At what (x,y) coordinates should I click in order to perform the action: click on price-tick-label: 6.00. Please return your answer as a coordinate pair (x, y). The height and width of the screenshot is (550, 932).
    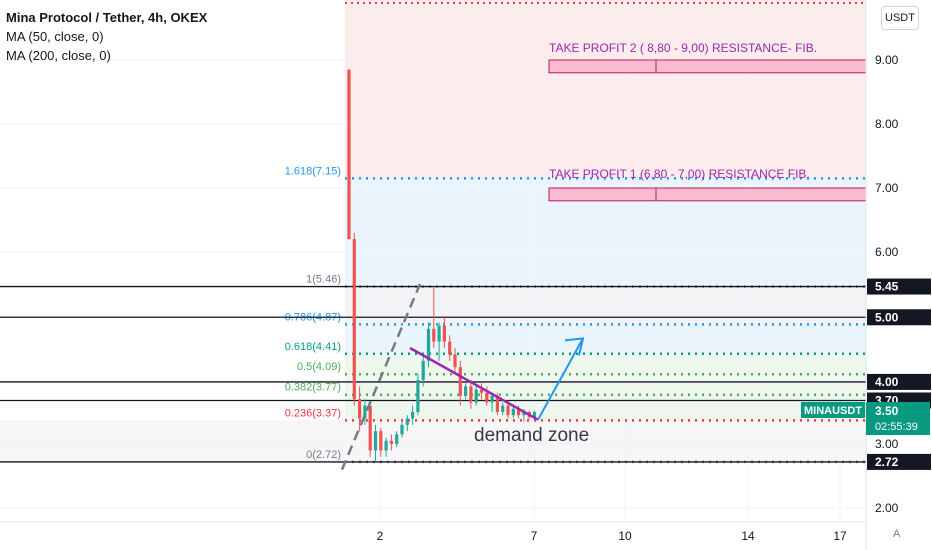
    Looking at the image, I should click on (887, 252).